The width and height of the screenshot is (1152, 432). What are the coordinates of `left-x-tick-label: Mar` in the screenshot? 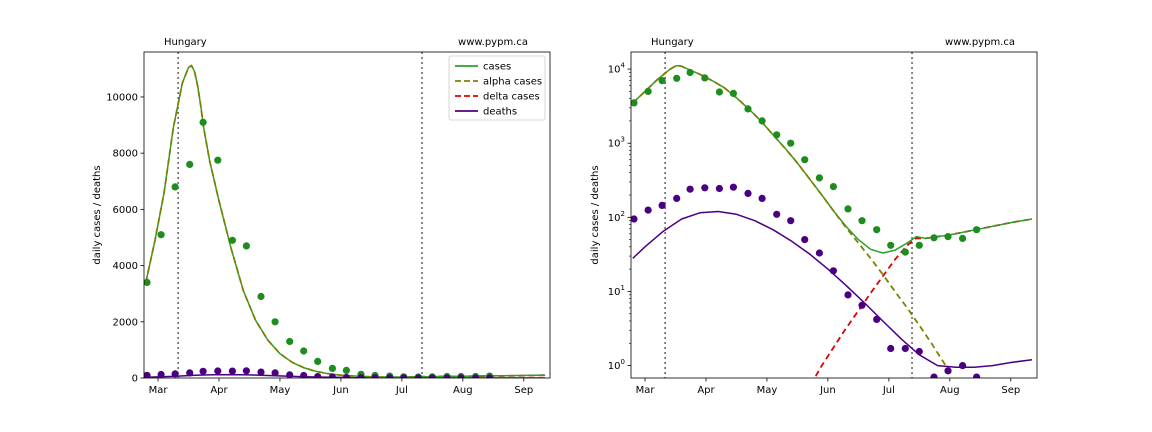 It's located at (159, 390).